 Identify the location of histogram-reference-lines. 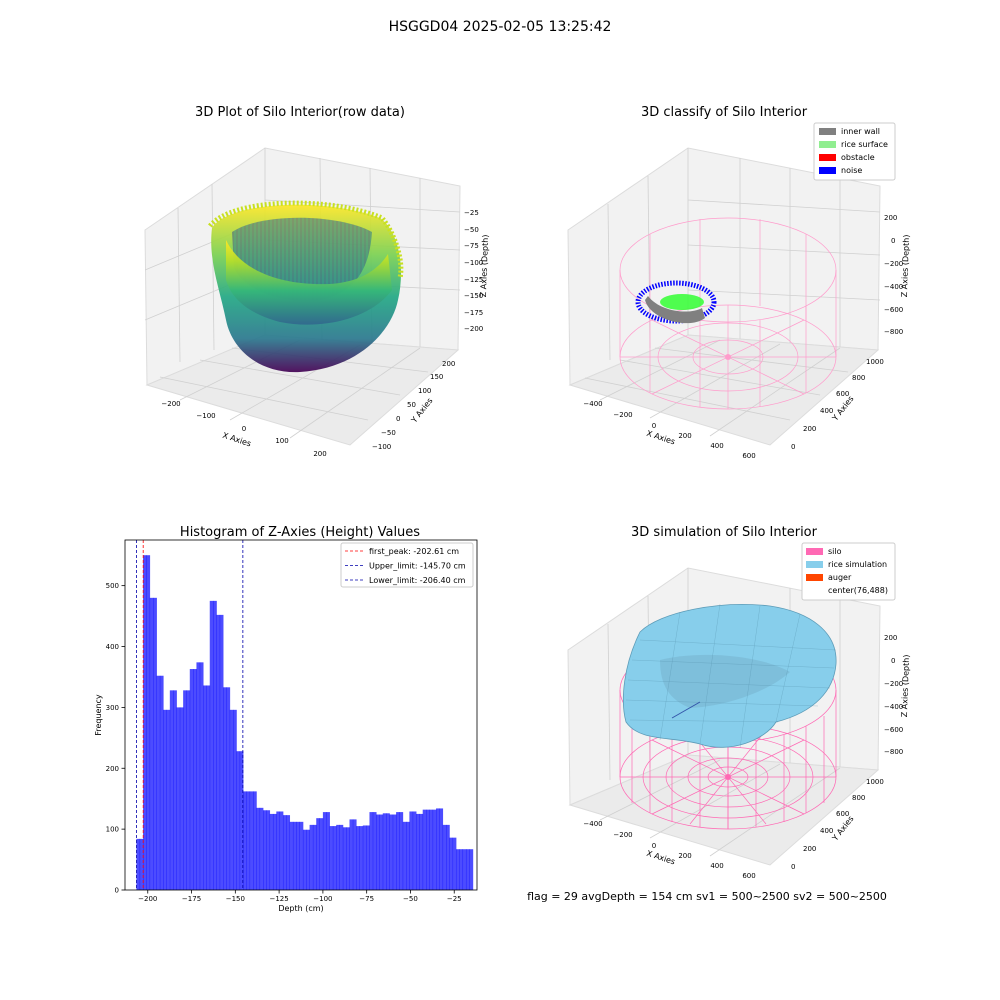
(190, 715).